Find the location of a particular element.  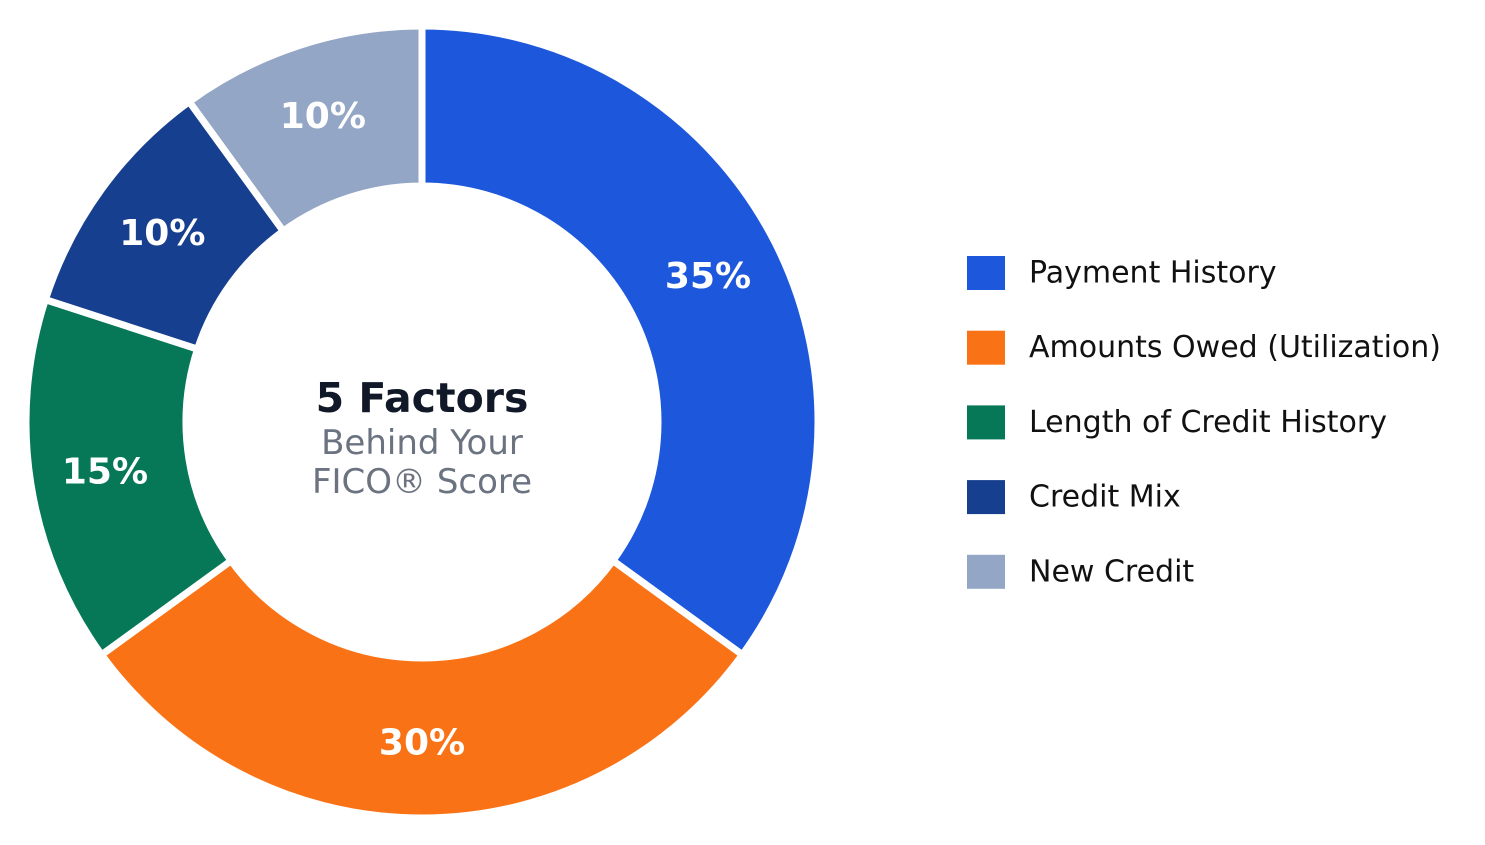

slice-value-label-amounts-owed-utilization: 30% is located at coordinates (422, 743).